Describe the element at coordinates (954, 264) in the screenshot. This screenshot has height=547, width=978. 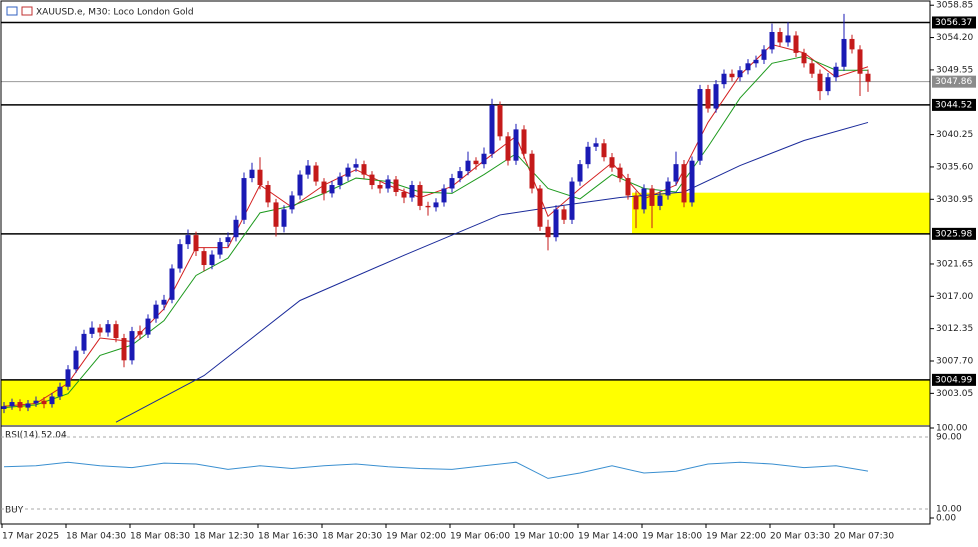
I see `y-tick-label: 3021.65` at that location.